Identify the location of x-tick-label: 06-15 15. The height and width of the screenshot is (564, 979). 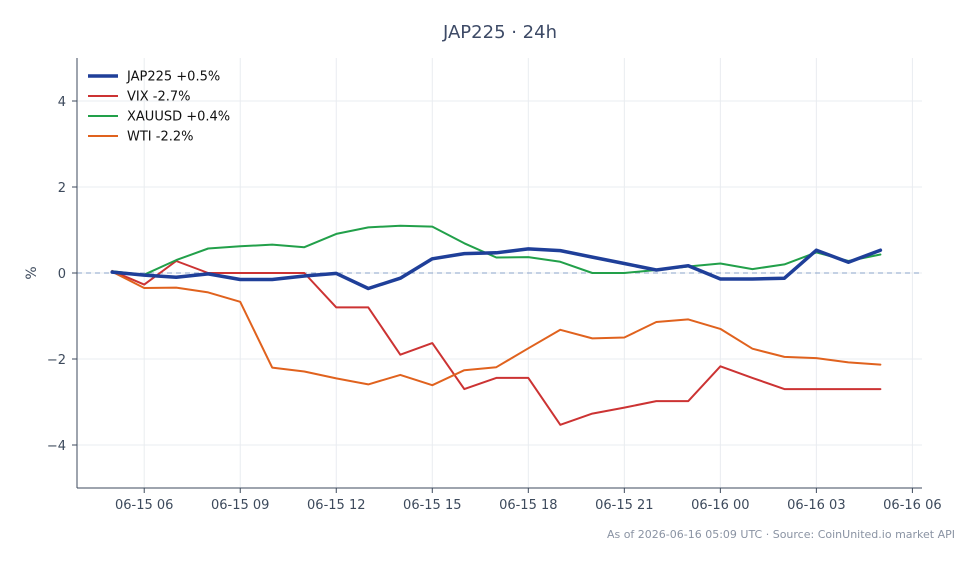
(432, 505).